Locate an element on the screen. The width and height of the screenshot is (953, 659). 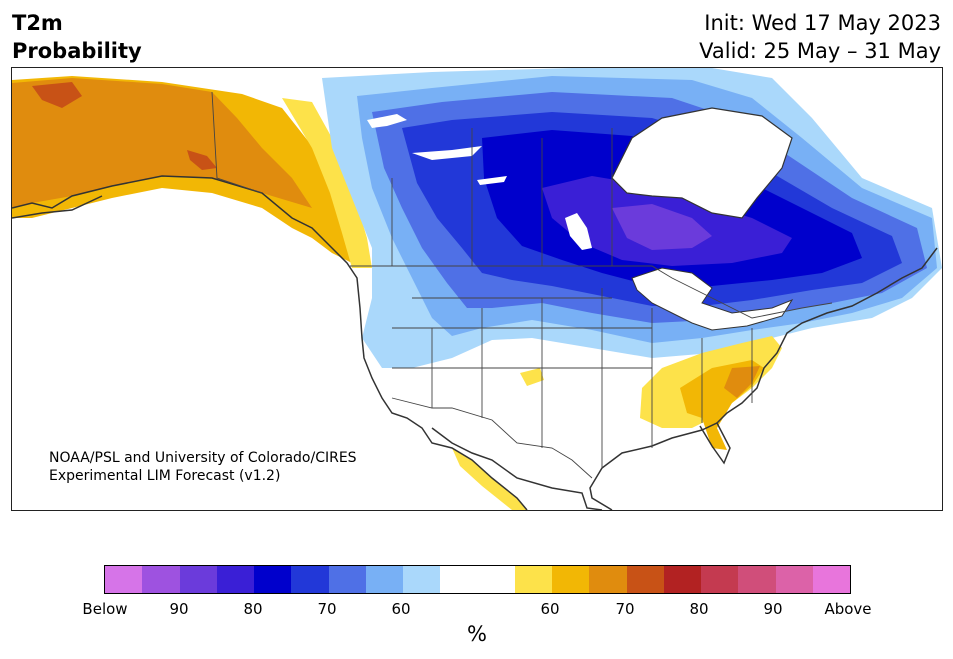
shade-above-40-mexico is located at coordinates (489, 479).